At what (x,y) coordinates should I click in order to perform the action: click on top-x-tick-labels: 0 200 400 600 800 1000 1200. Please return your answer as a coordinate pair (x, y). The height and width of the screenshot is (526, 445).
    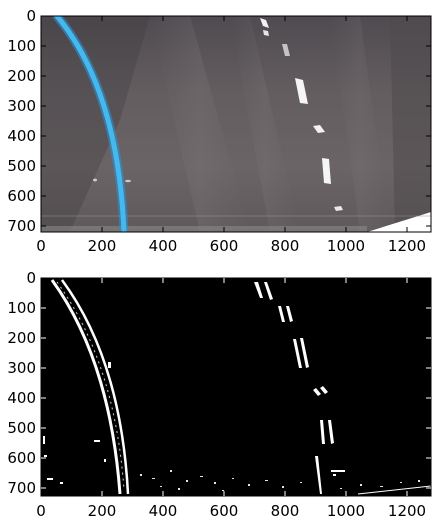
    Looking at the image, I should click on (231, 246).